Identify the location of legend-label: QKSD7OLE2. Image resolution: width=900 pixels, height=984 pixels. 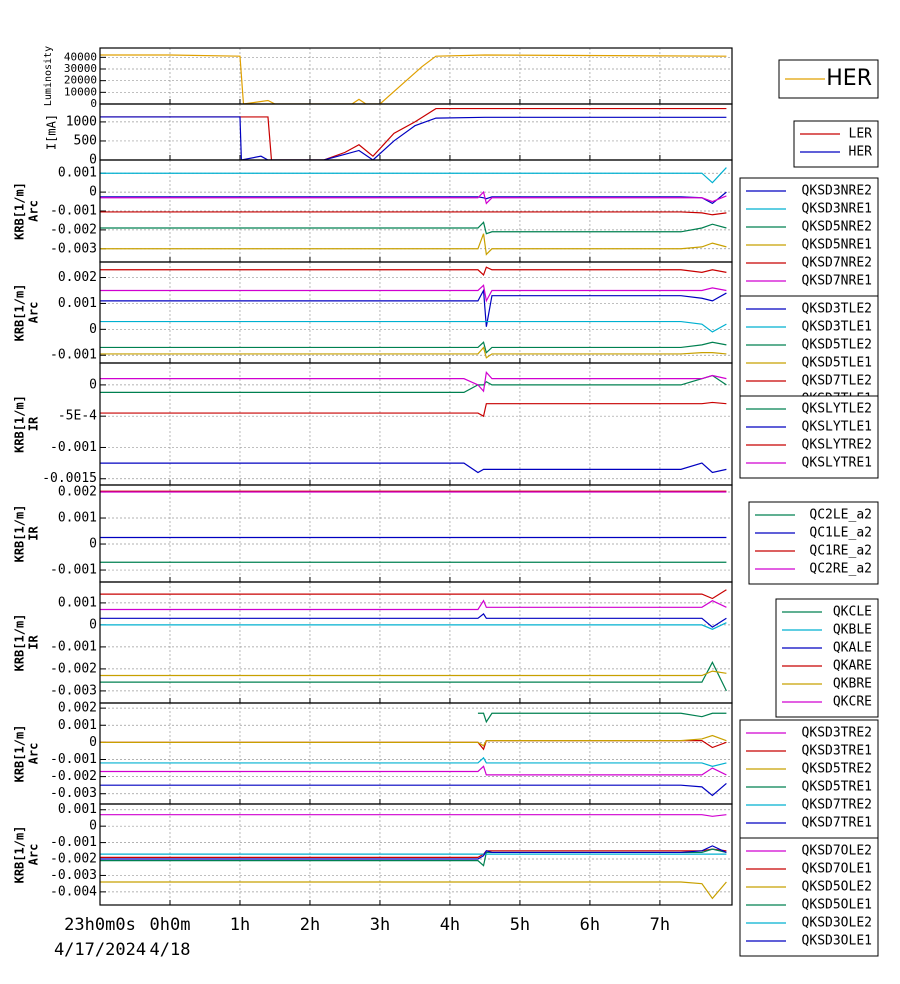
(837, 851).